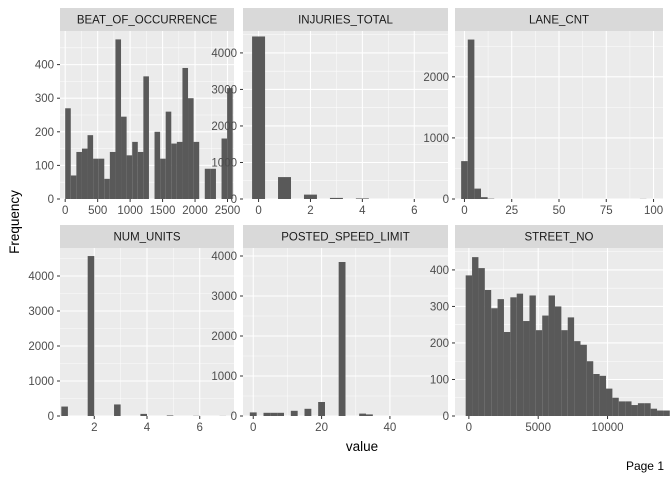  I want to click on panel-3-y-tick-label: 1000, so click(436, 139).